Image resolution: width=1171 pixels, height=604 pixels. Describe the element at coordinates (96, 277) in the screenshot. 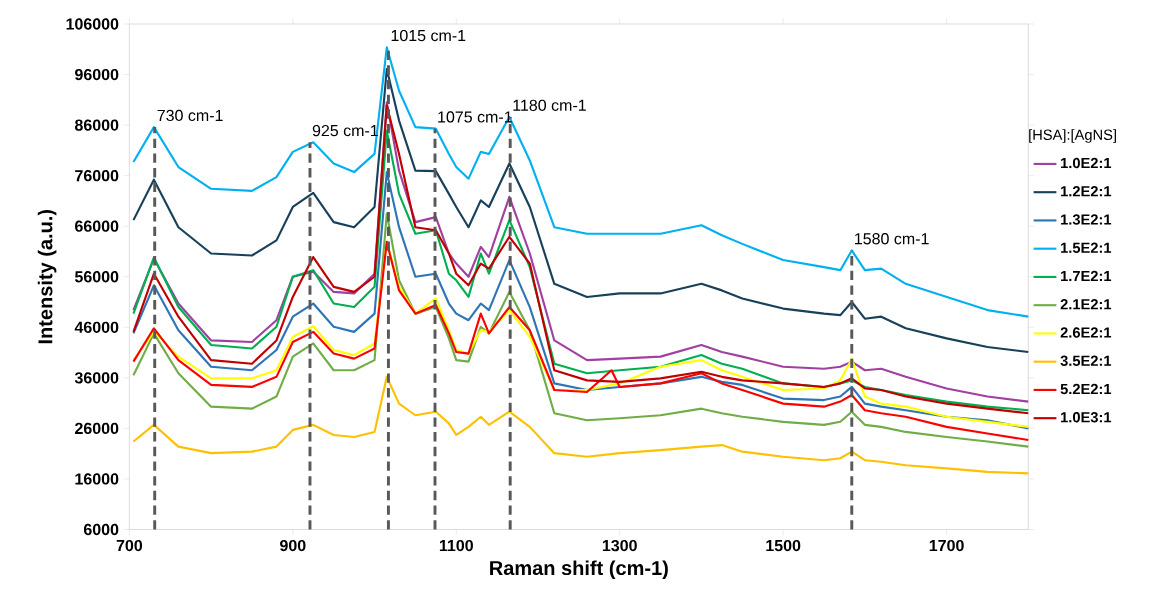

I see `y-tick-label: 56000` at that location.